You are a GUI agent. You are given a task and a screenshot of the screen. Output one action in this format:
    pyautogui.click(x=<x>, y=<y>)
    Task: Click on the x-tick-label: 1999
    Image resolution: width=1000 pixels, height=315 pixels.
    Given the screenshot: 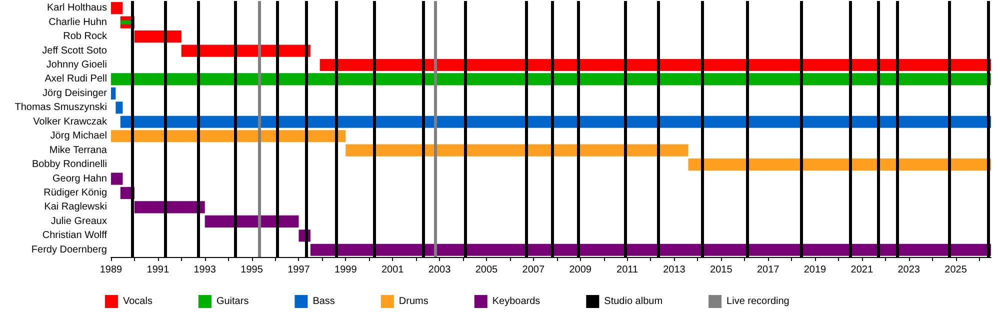 What is the action you would take?
    pyautogui.click(x=346, y=270)
    